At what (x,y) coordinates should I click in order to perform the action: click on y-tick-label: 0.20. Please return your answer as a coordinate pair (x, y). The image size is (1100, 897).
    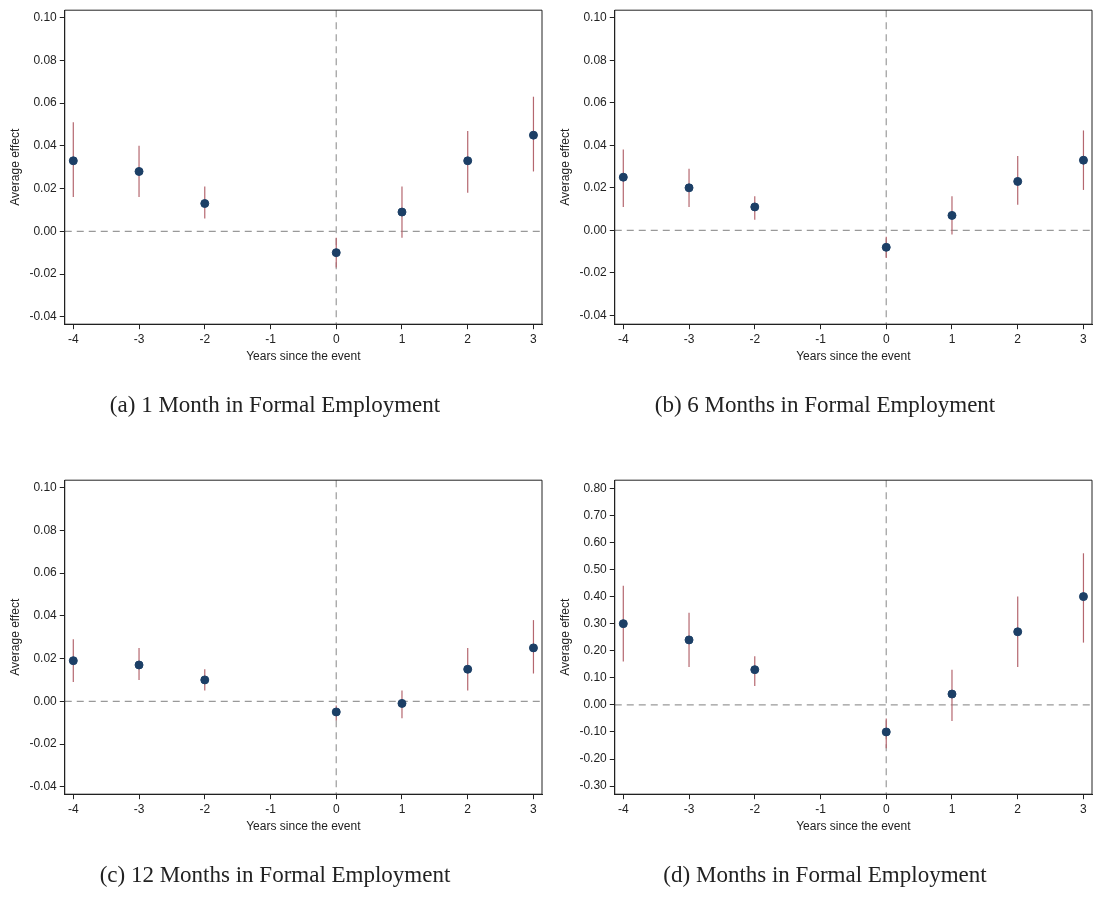
    Looking at the image, I should click on (595, 650).